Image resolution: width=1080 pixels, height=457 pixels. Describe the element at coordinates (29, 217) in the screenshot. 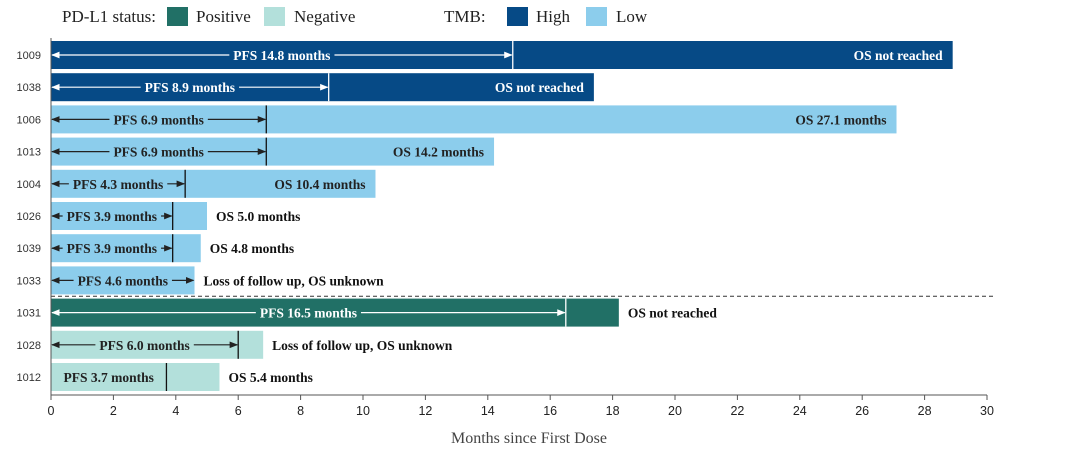

I see `patient-id-label: 1026` at that location.